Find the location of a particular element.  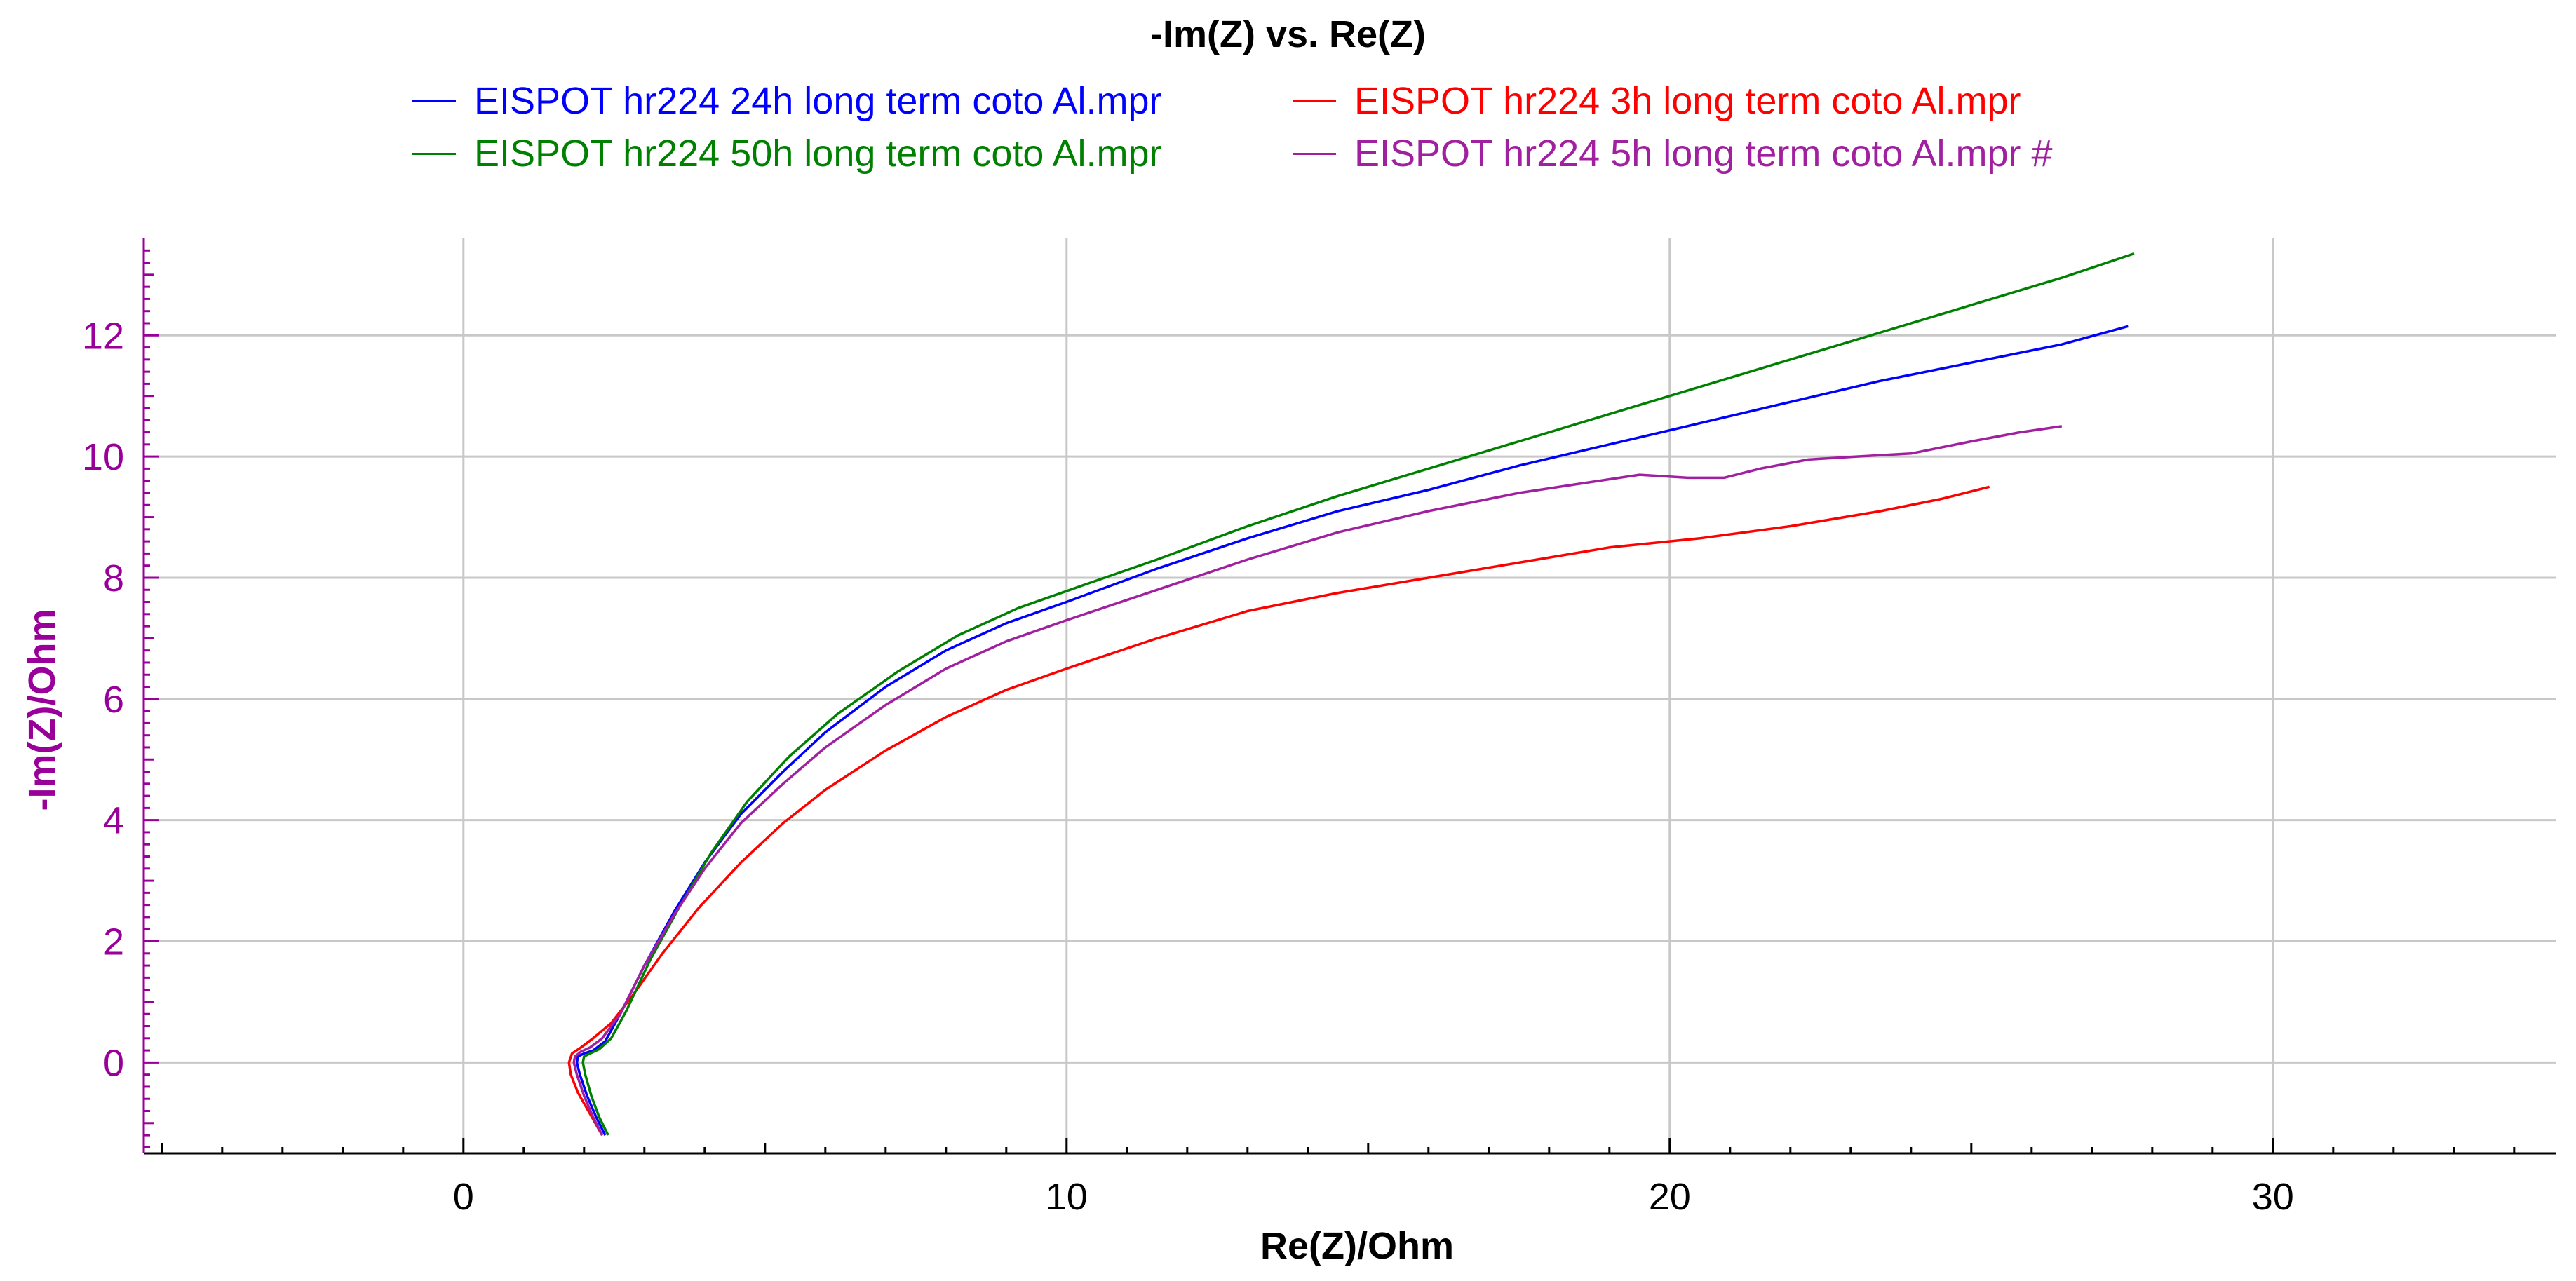

legend-label-50h: EISPOT hr224 50h long term coto Al.mpr is located at coordinates (818, 154).